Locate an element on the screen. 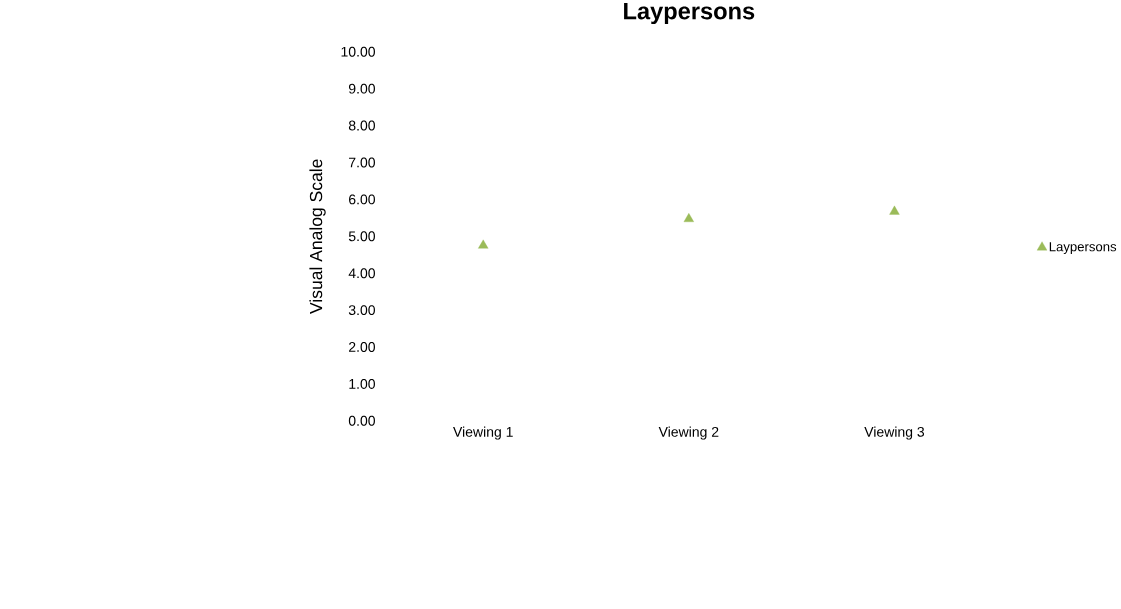 This screenshot has height=609, width=1121. y-tick-label: 3.00 is located at coordinates (361, 310).